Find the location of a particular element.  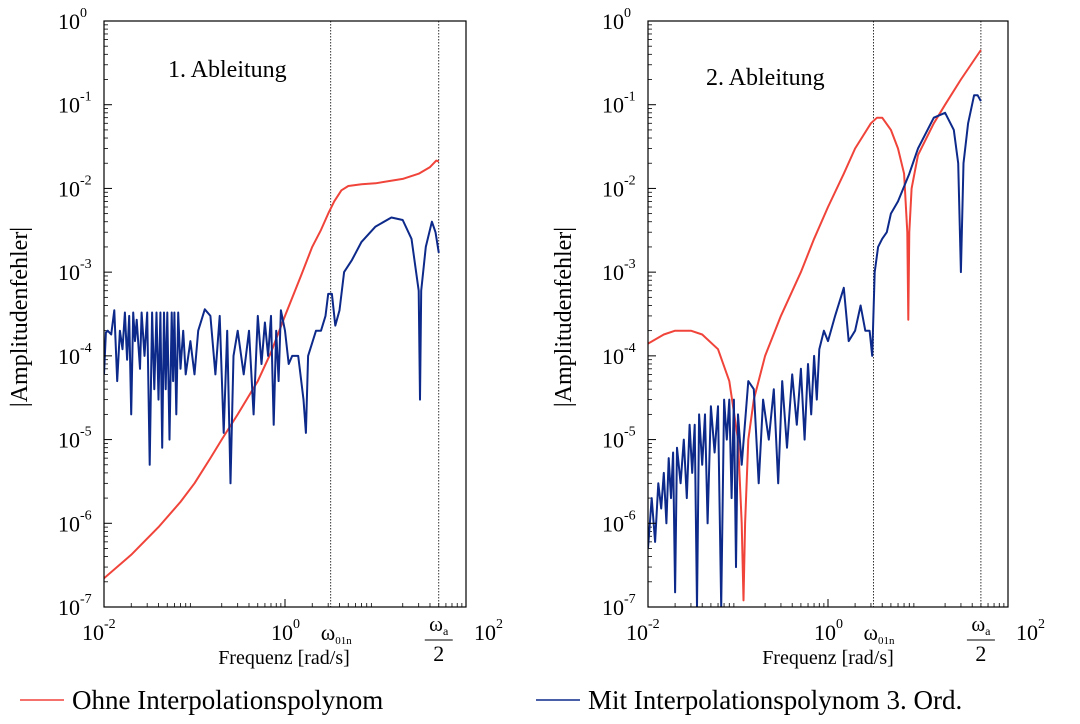

series-line-mit is located at coordinates (272, 350).